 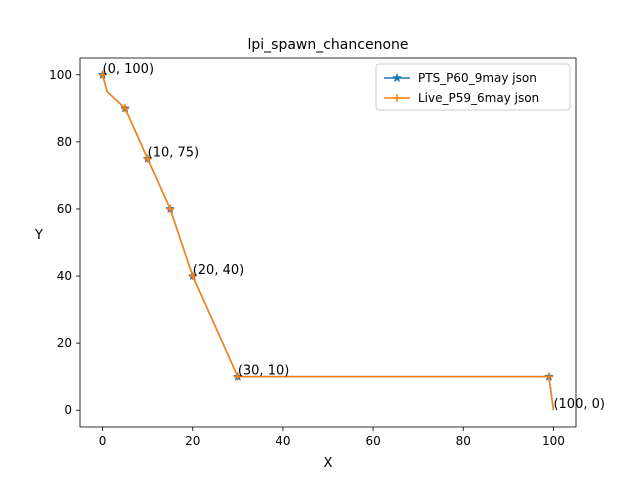 I want to click on legend-label-2: Live_P59_6may json, so click(x=478, y=98).